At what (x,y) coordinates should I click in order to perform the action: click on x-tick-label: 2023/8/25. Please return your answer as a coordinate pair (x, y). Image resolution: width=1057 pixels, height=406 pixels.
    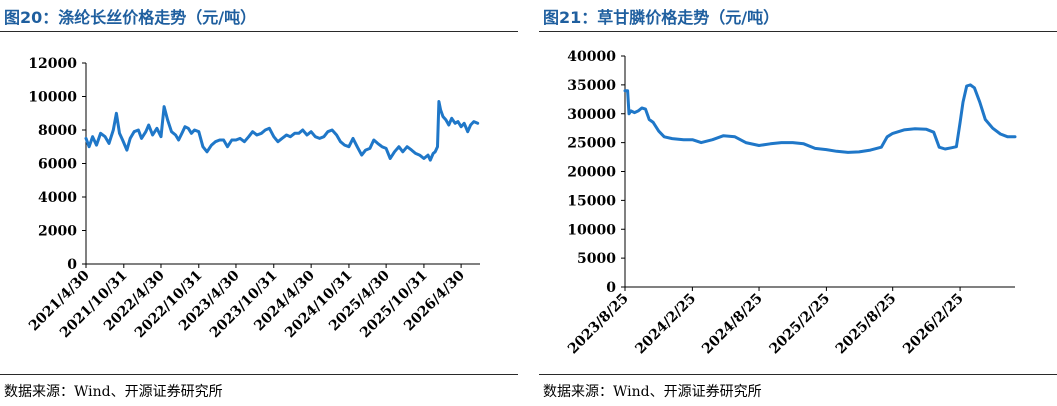
    Looking at the image, I should click on (598, 324).